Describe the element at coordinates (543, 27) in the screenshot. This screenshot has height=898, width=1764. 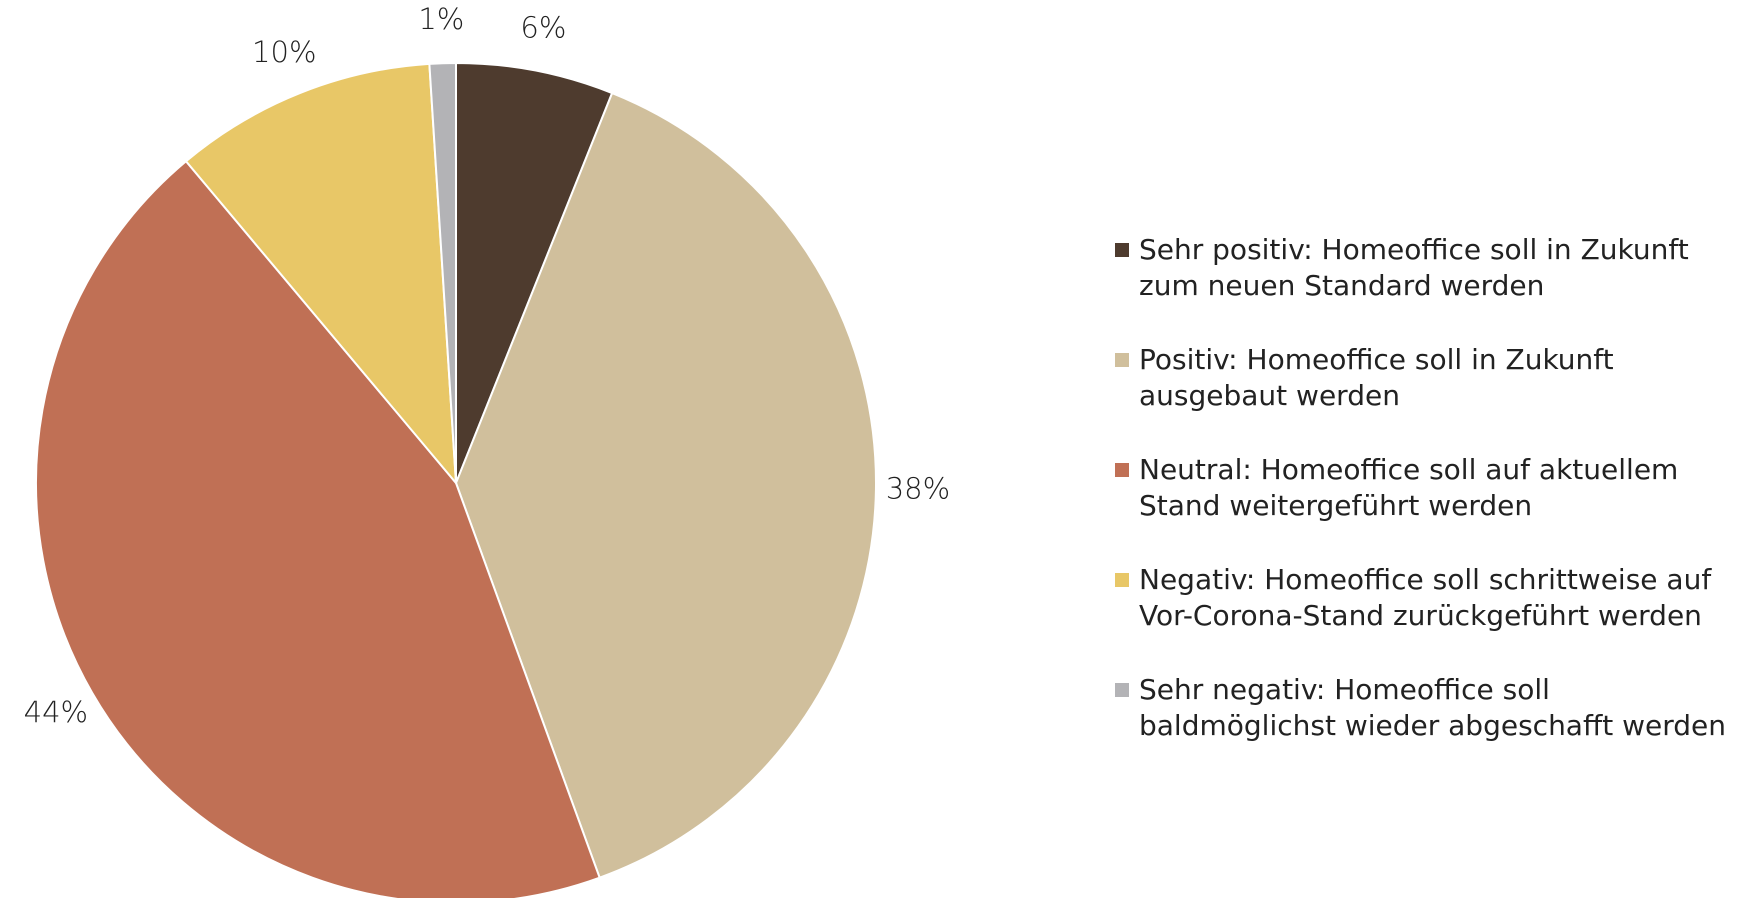
I see `data-label: 6%` at that location.